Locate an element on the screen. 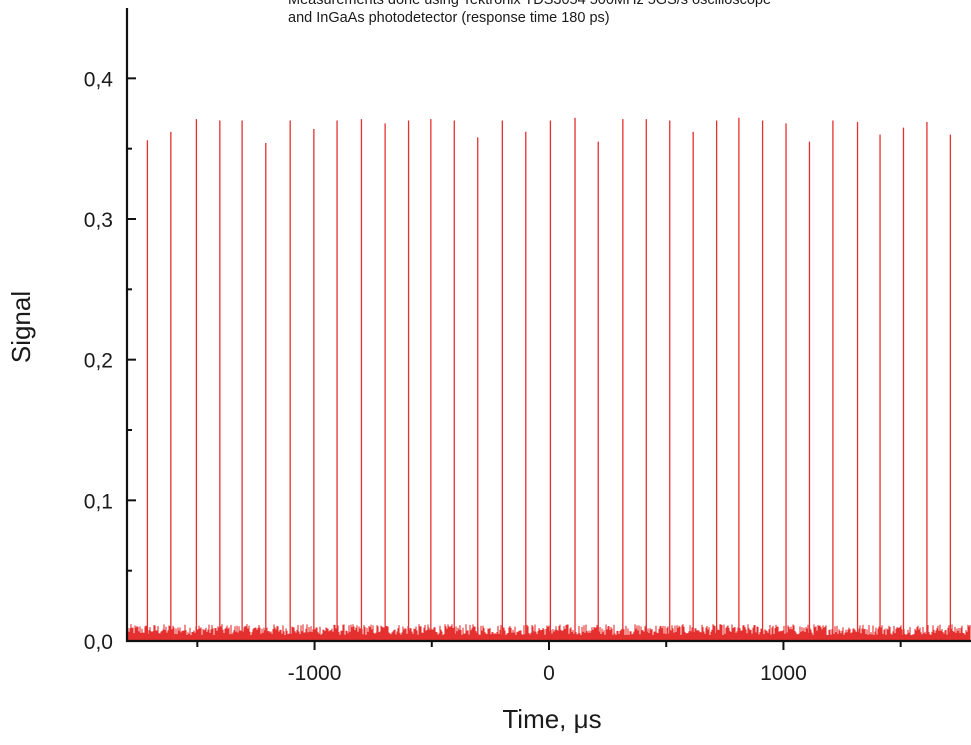  x-tick-label: 1000 is located at coordinates (783, 673).